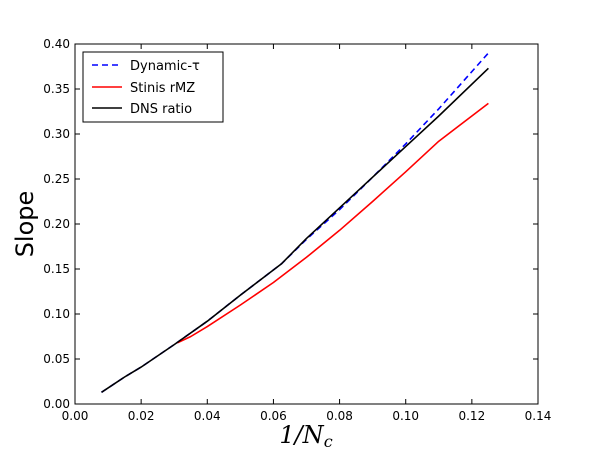 The width and height of the screenshot is (598, 449). What do you see at coordinates (56, 44) in the screenshot?
I see `y-tick-label: 0.40` at bounding box center [56, 44].